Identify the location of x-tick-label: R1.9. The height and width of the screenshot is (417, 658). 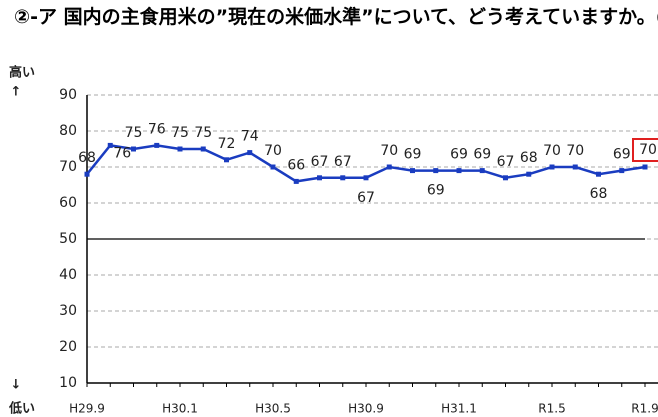
(644, 409).